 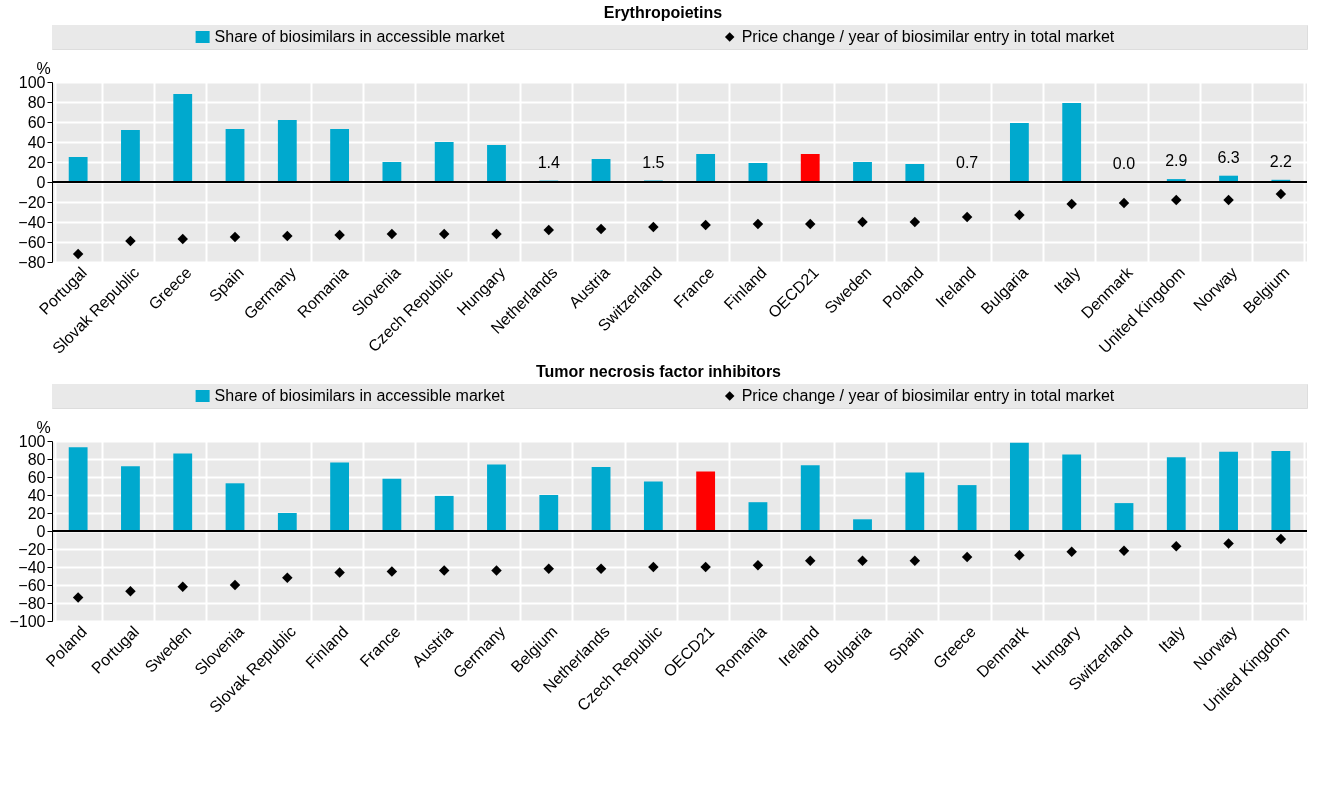 I want to click on y-tick-label: −100, so click(x=27, y=621).